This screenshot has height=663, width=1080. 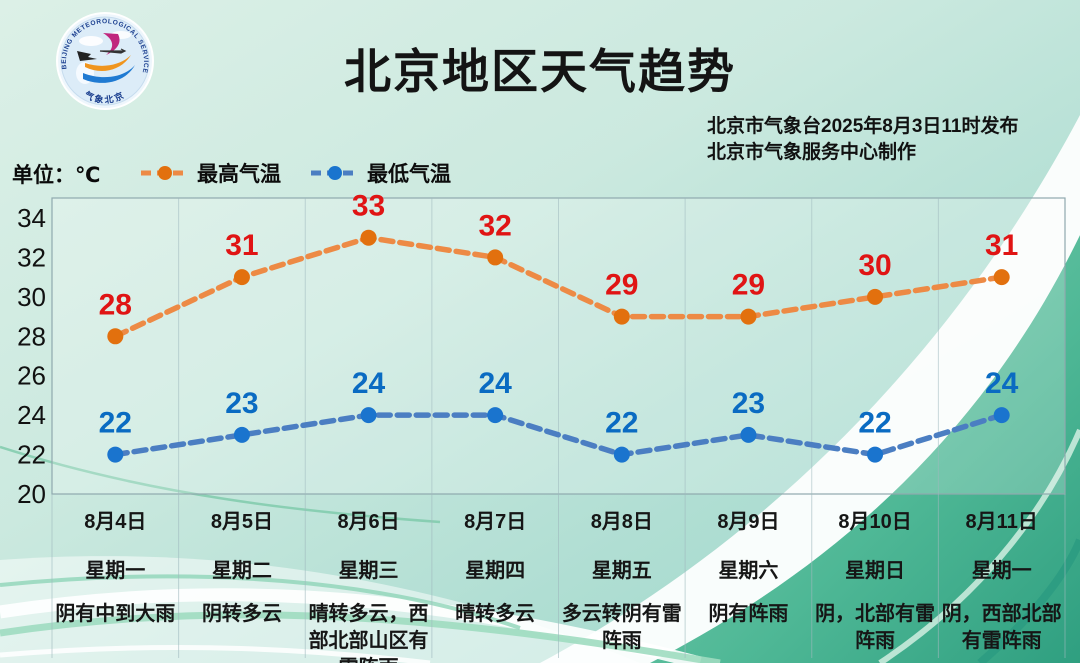 I want to click on day-column: 8月11日 星期一 阴，西部北部有雷阵雨, so click(x=1001, y=577).